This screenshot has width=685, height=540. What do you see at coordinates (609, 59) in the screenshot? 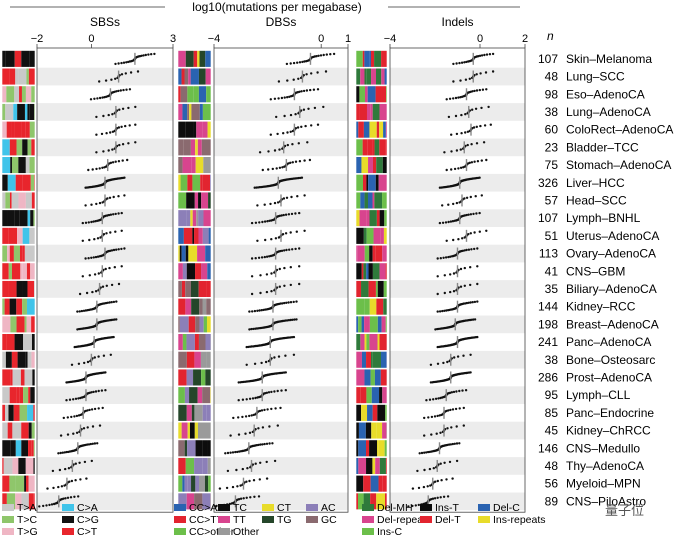
I see `cancer-type-label: Skin–Melanoma` at bounding box center [609, 59].